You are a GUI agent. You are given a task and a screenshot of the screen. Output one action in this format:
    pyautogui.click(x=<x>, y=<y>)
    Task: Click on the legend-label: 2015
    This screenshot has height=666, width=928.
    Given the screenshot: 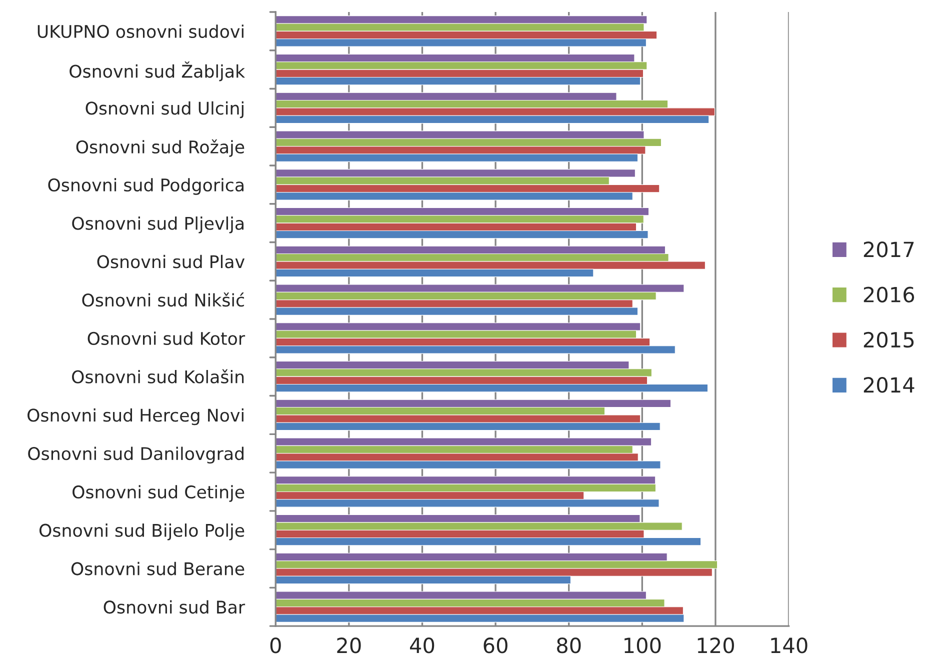 What is the action you would take?
    pyautogui.click(x=889, y=340)
    